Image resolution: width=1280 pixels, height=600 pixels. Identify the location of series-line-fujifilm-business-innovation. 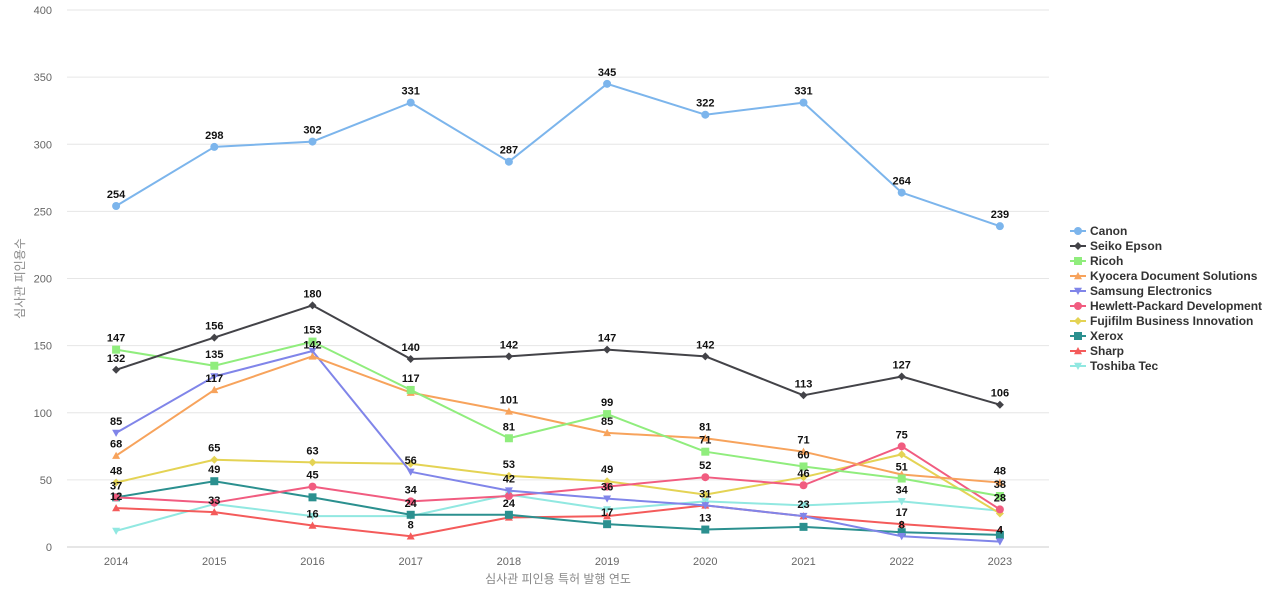
(558, 484).